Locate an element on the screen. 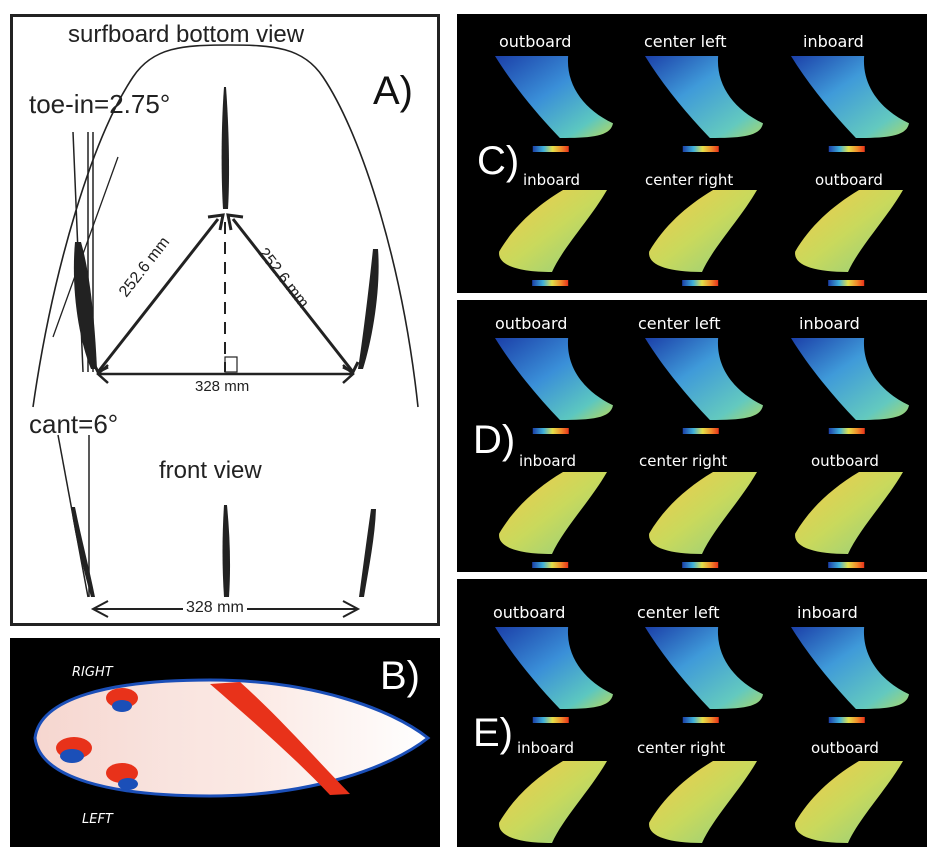 Image resolution: width=927 pixels, height=847 pixels. right-side-label: RIGHT is located at coordinates (92, 672).